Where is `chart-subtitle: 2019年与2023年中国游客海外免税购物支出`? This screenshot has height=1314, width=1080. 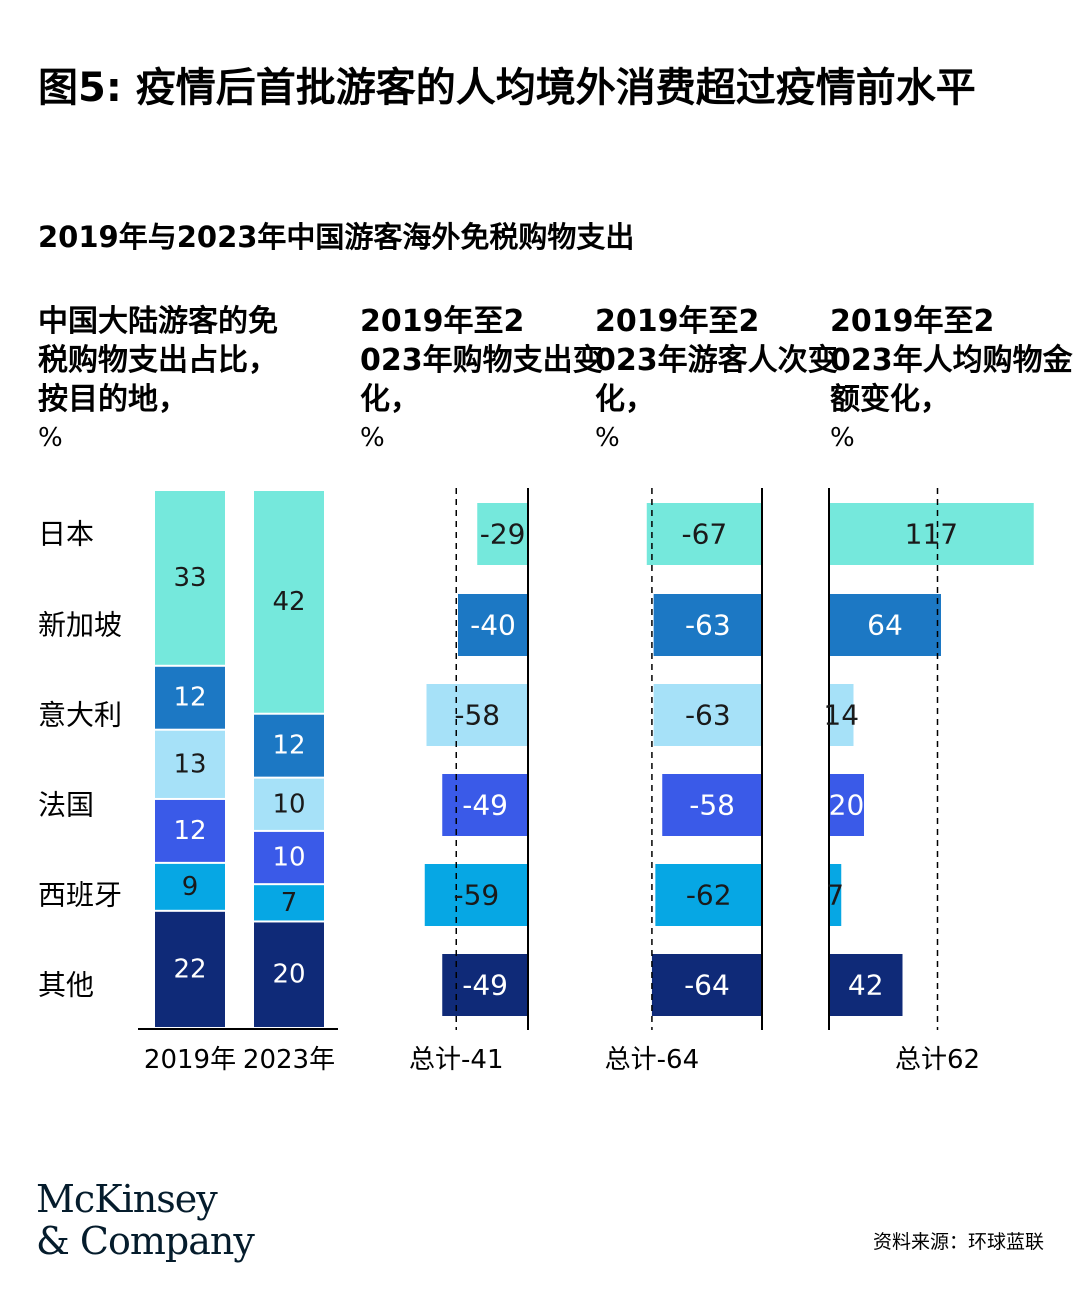 chart-subtitle: 2019年与2023年中国游客海外免税购物支出 is located at coordinates (336, 237).